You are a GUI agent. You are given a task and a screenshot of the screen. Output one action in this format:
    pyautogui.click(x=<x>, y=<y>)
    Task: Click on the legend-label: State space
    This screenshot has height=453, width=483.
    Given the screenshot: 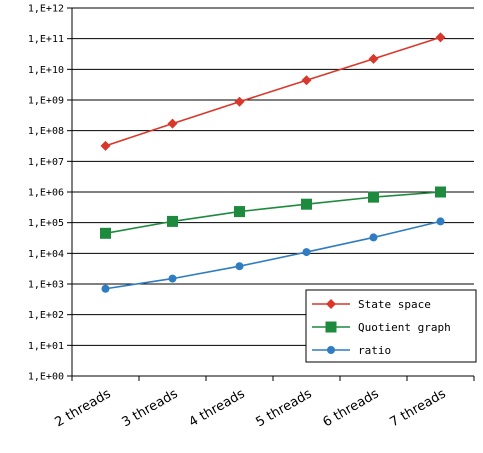 What is the action you would take?
    pyautogui.click(x=394, y=304)
    